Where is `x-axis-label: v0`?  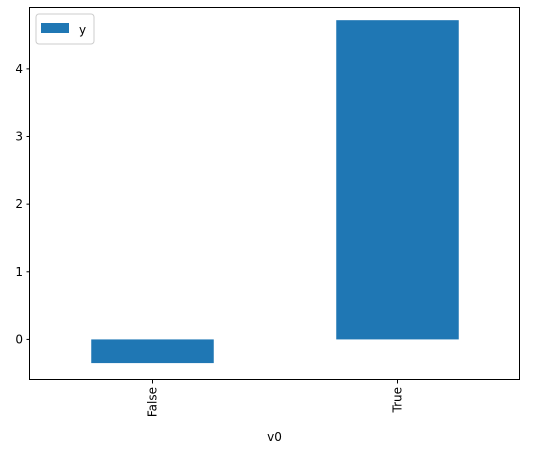
x-axis-label: v0 is located at coordinates (274, 437).